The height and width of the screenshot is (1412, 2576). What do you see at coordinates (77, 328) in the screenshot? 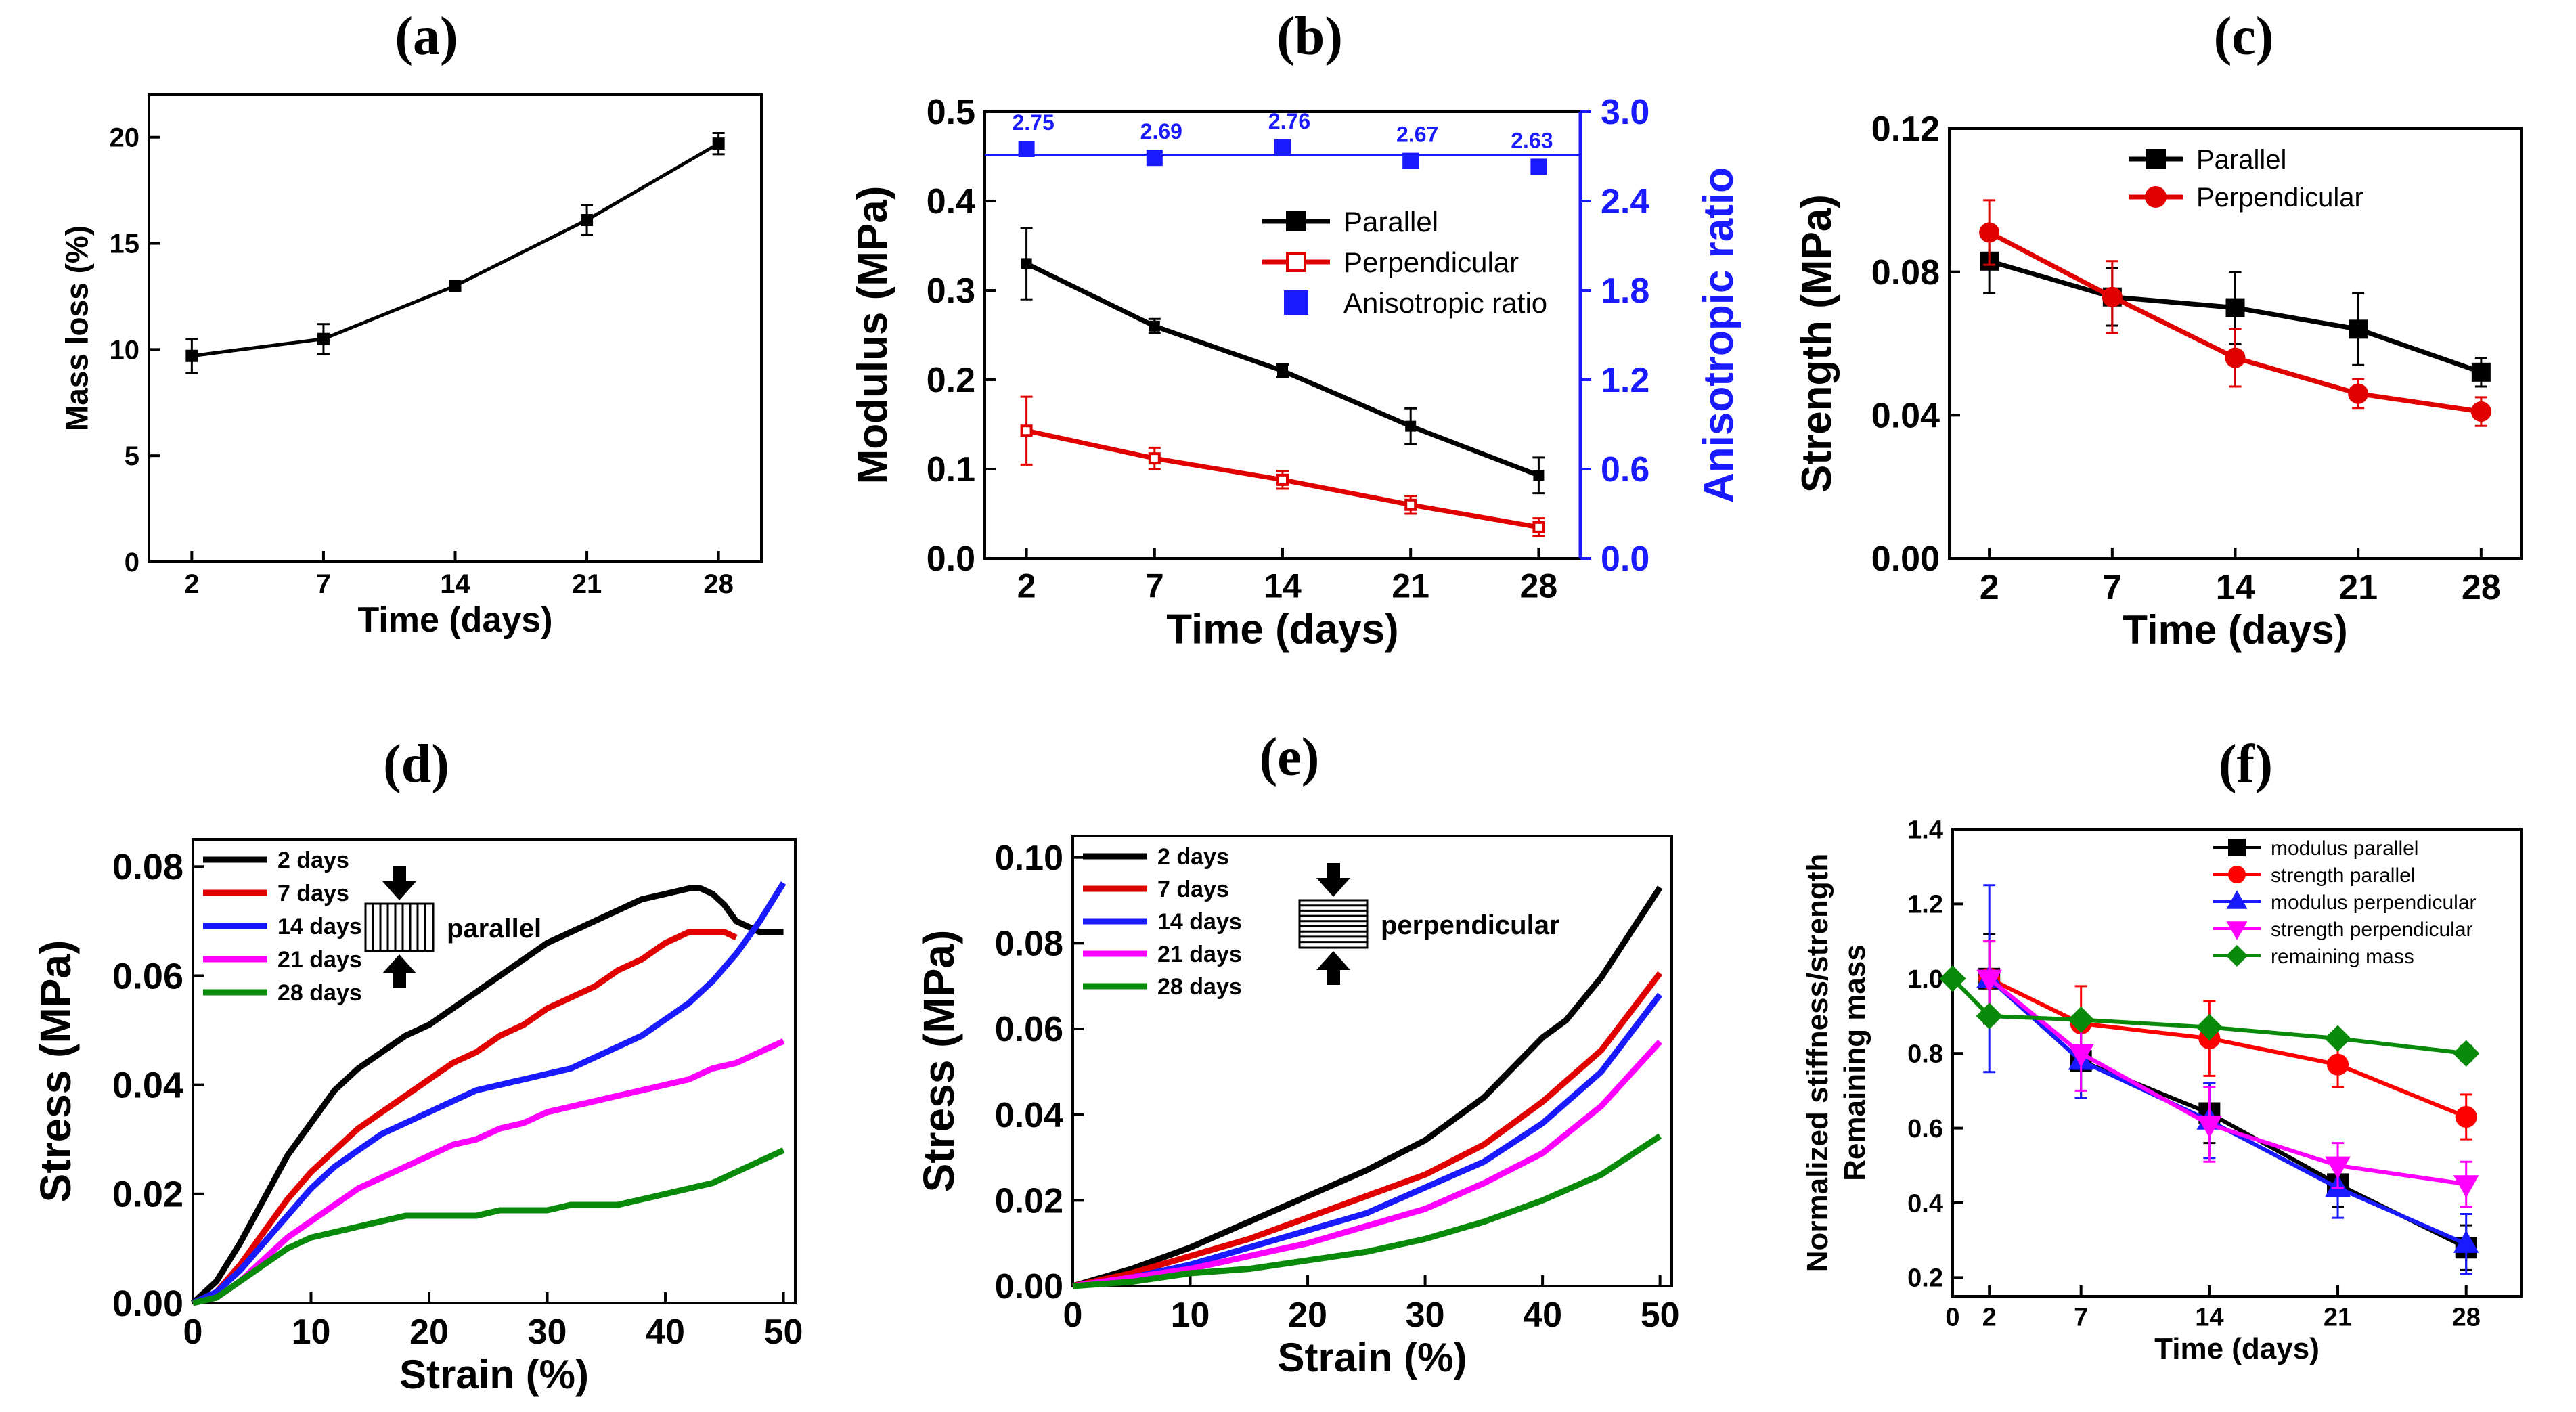
I see `y-axis-label: Mass loss (%)` at bounding box center [77, 328].